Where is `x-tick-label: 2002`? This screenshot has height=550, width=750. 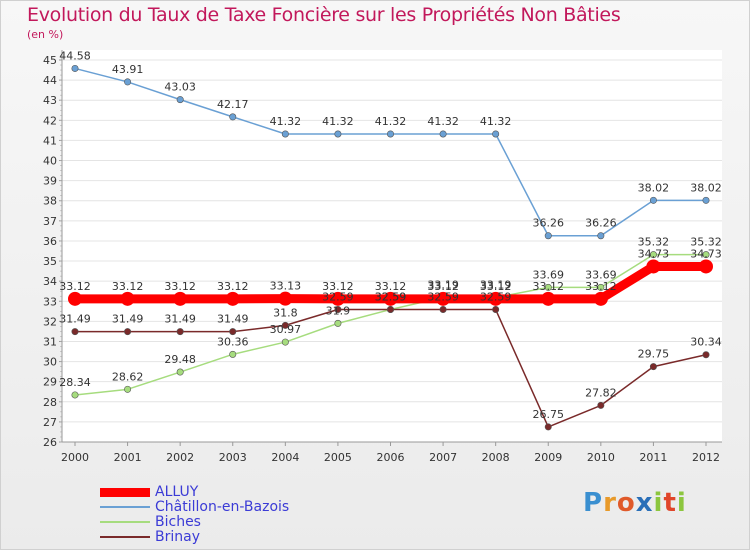
x-tick-label: 2002 is located at coordinates (180, 457).